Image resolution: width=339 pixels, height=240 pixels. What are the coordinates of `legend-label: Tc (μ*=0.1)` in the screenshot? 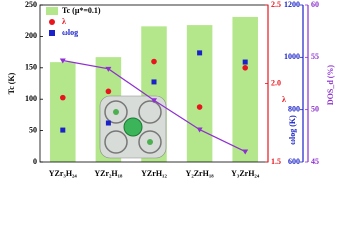 It's located at (81, 10).